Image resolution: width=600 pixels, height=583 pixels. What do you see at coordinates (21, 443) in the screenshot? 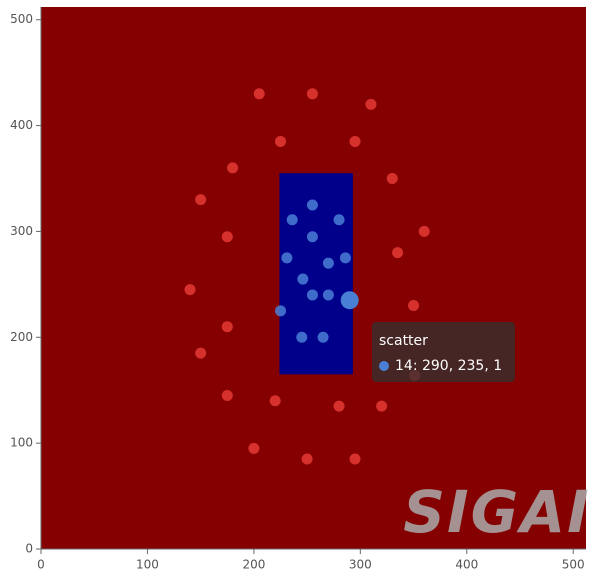
I see `y-tick-label: 100` at bounding box center [21, 443].